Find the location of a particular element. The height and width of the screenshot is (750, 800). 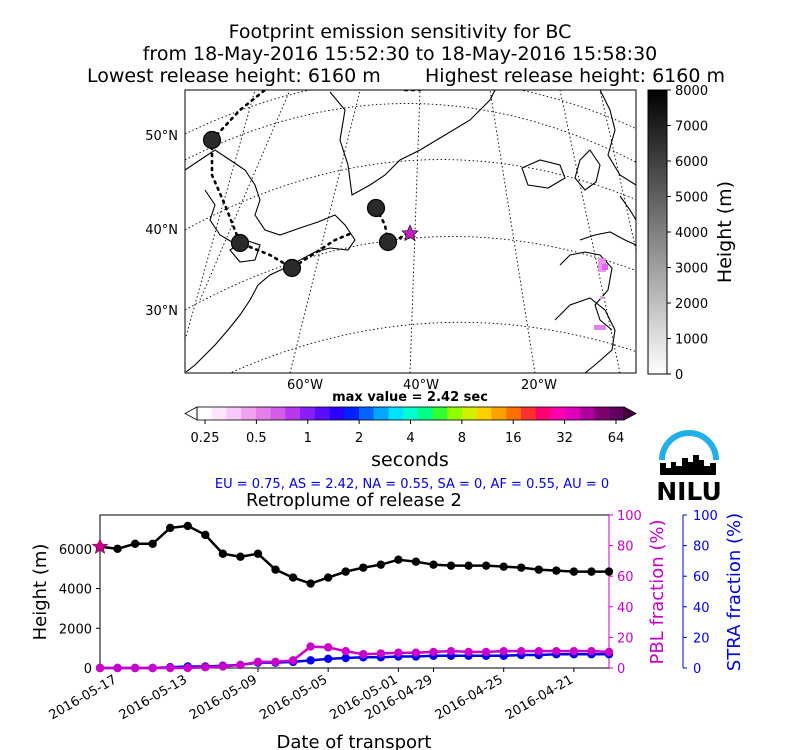

height-colorbar-tick-label: 5000 is located at coordinates (691, 198).